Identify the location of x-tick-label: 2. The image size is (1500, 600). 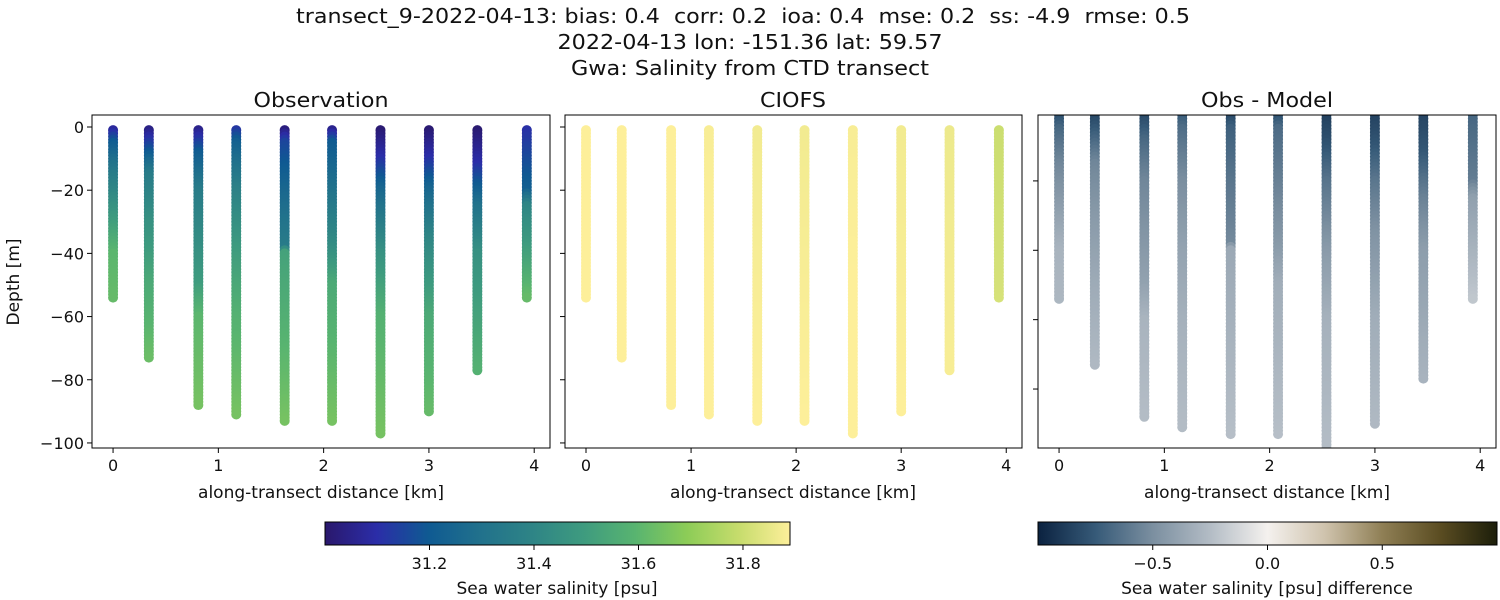
(796, 465).